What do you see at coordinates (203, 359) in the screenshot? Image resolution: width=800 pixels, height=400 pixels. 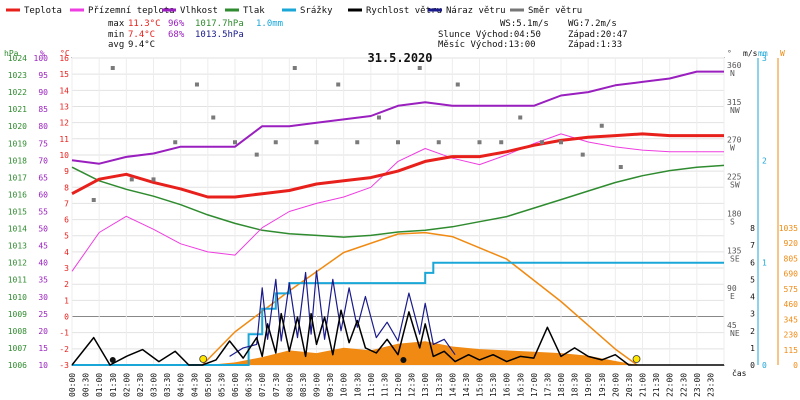 I see `sun-marker` at bounding box center [203, 359].